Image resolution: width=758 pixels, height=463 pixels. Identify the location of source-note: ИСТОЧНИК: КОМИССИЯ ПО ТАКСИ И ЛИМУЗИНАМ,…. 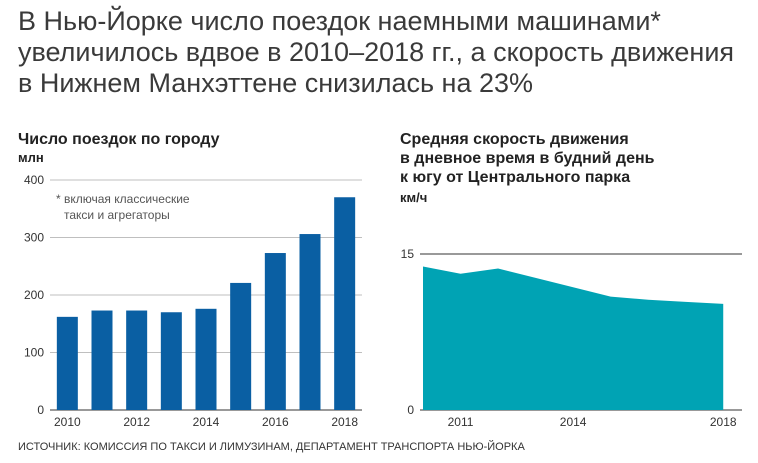
(271, 447).